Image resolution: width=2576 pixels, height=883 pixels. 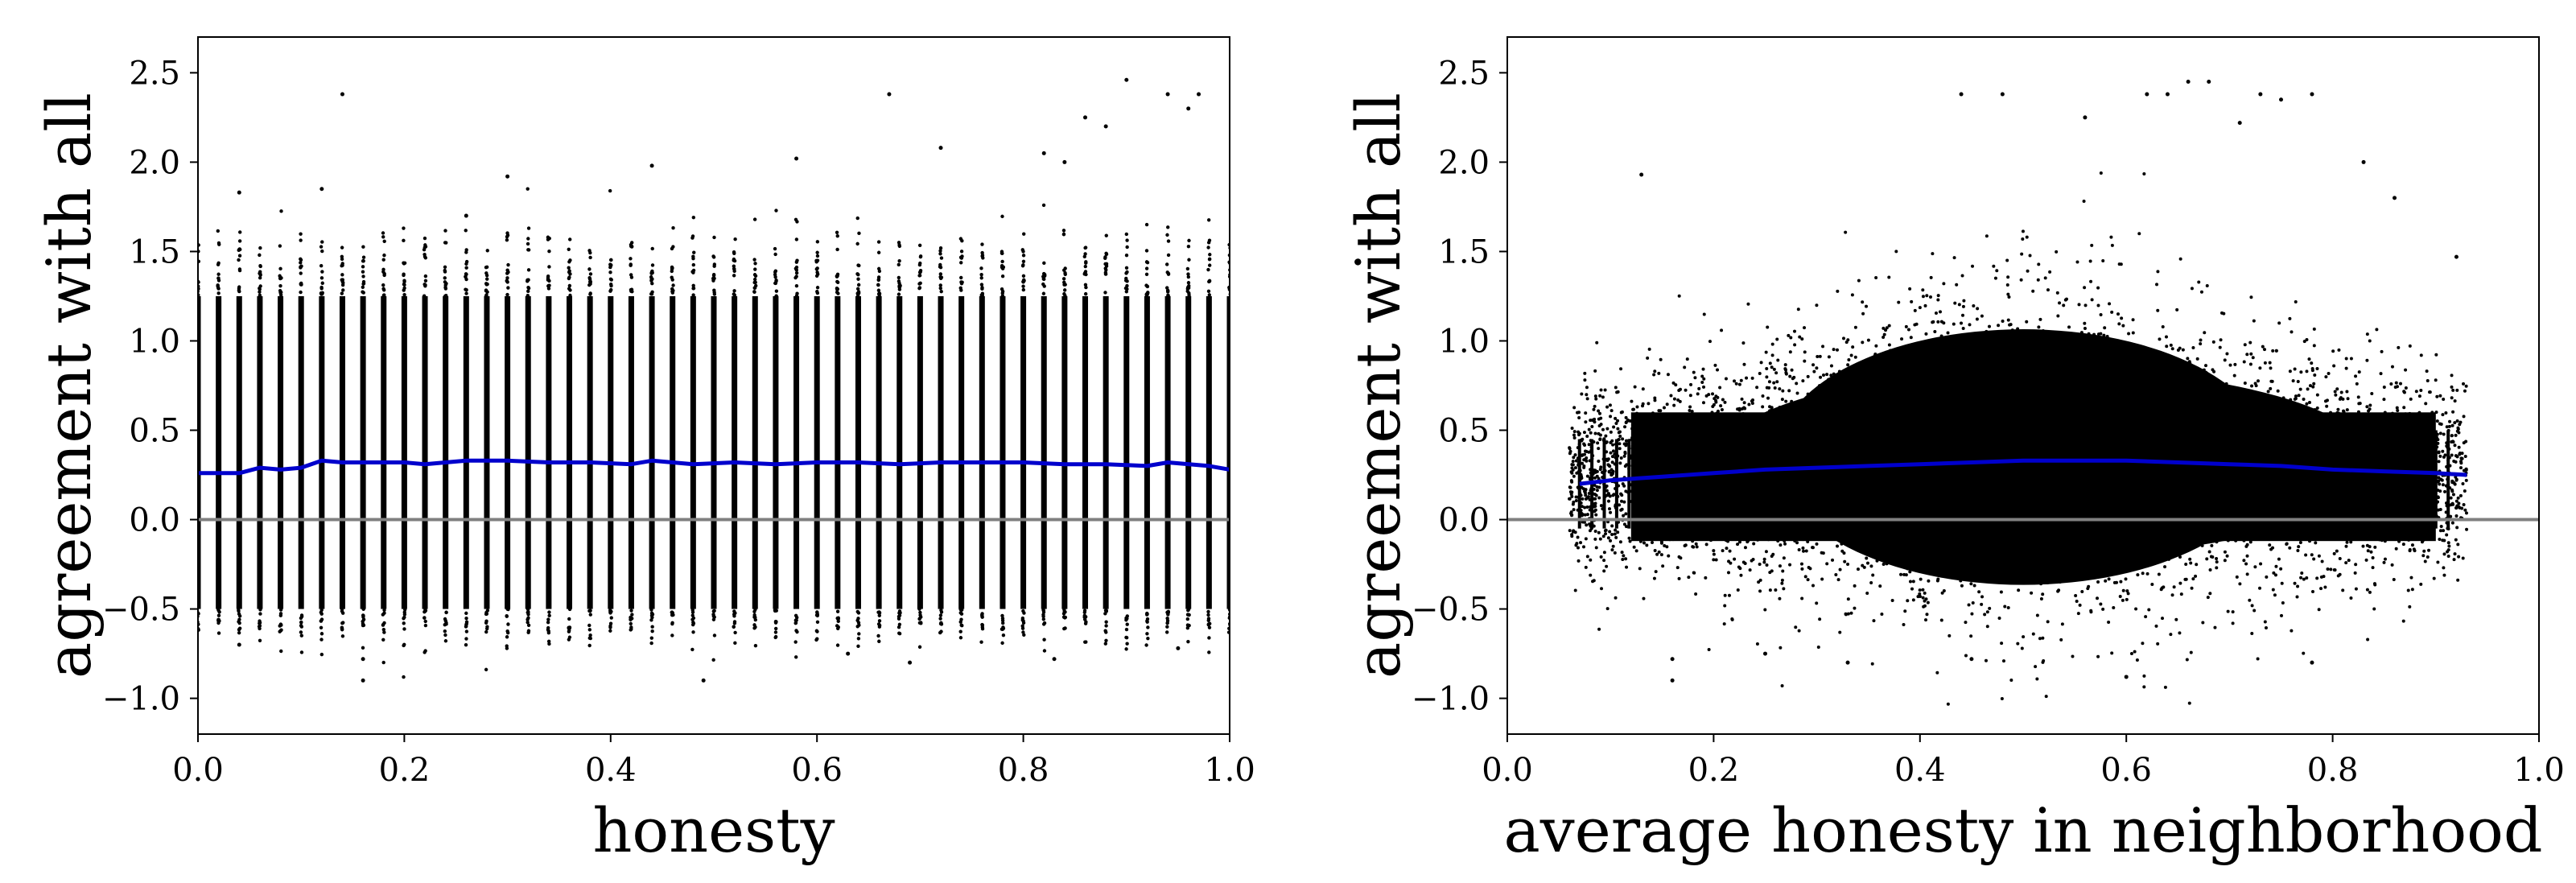 What do you see at coordinates (713, 830) in the screenshot?
I see `x-axis-label: honesty` at bounding box center [713, 830].